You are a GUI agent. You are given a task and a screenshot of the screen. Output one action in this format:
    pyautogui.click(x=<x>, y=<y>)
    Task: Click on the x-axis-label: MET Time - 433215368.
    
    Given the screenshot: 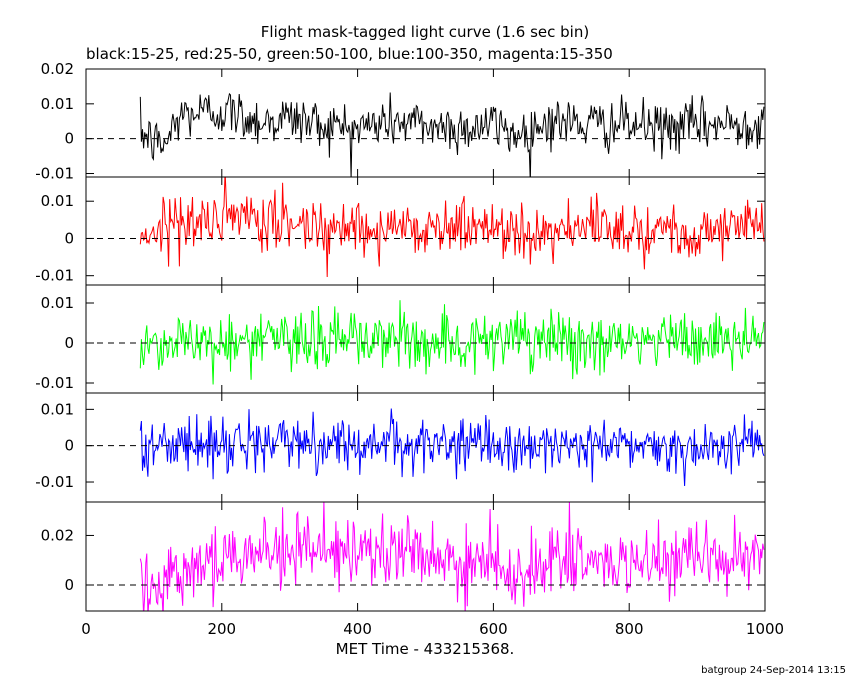 What is the action you would take?
    pyautogui.click(x=425, y=649)
    